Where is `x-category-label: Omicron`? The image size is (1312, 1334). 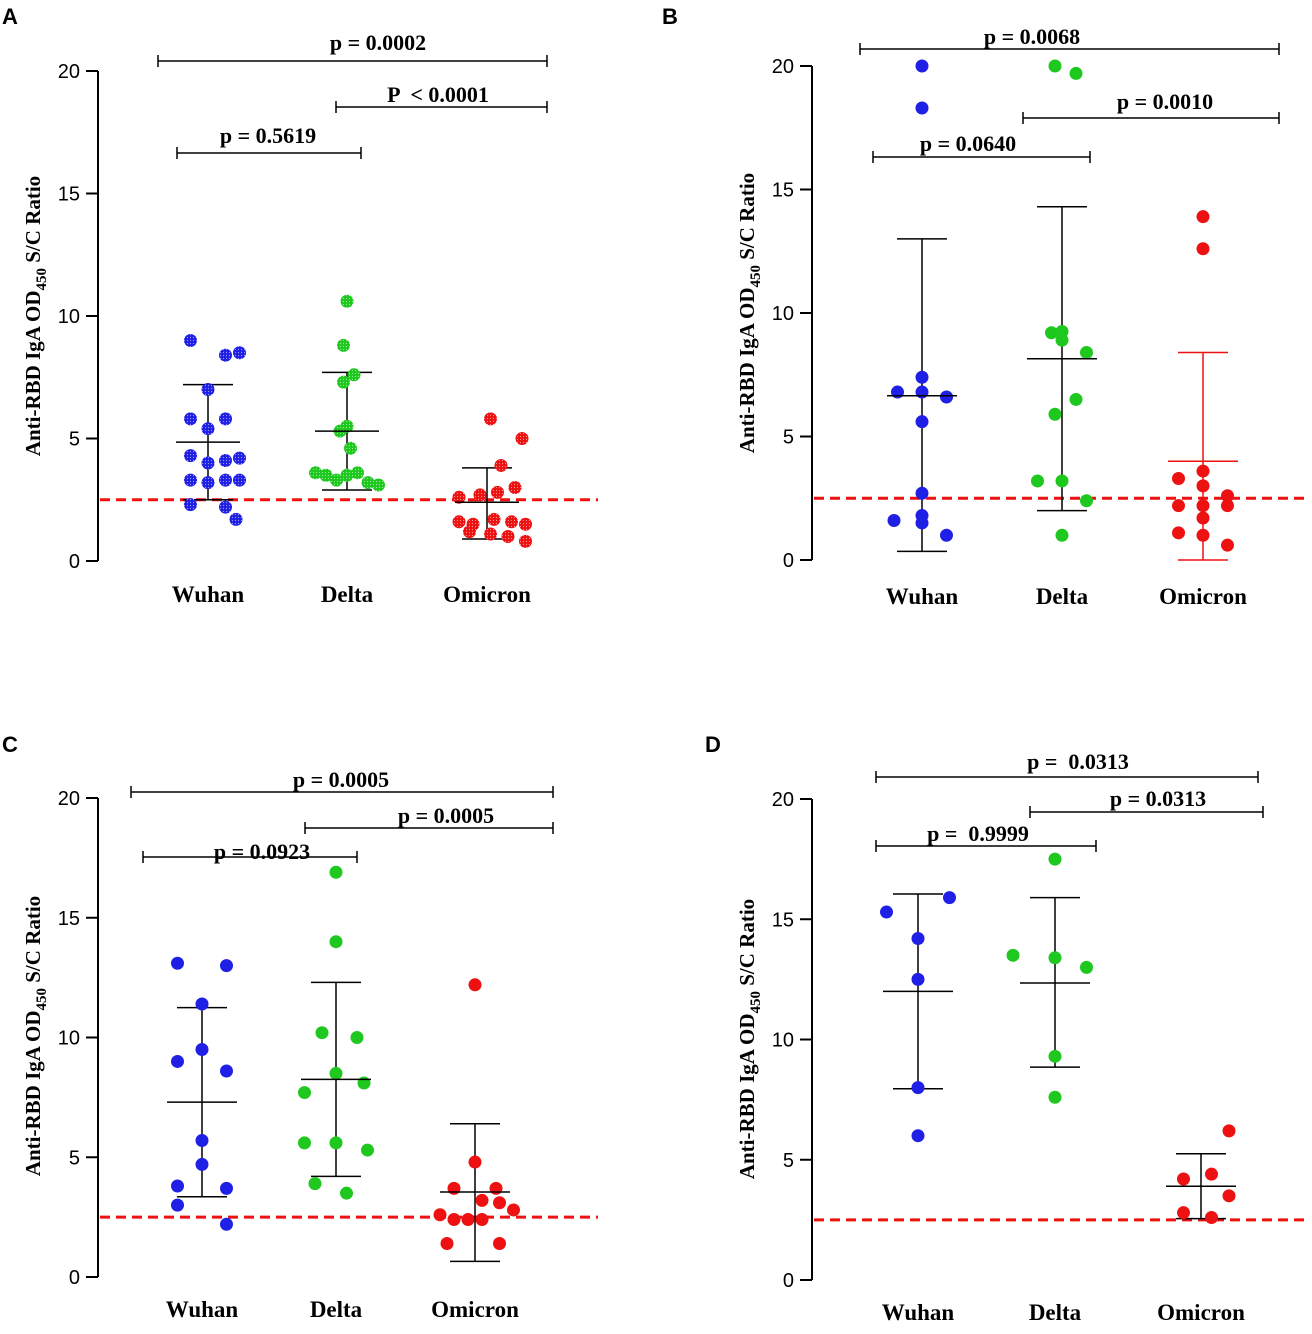 x-category-label: Omicron is located at coordinates (1203, 596).